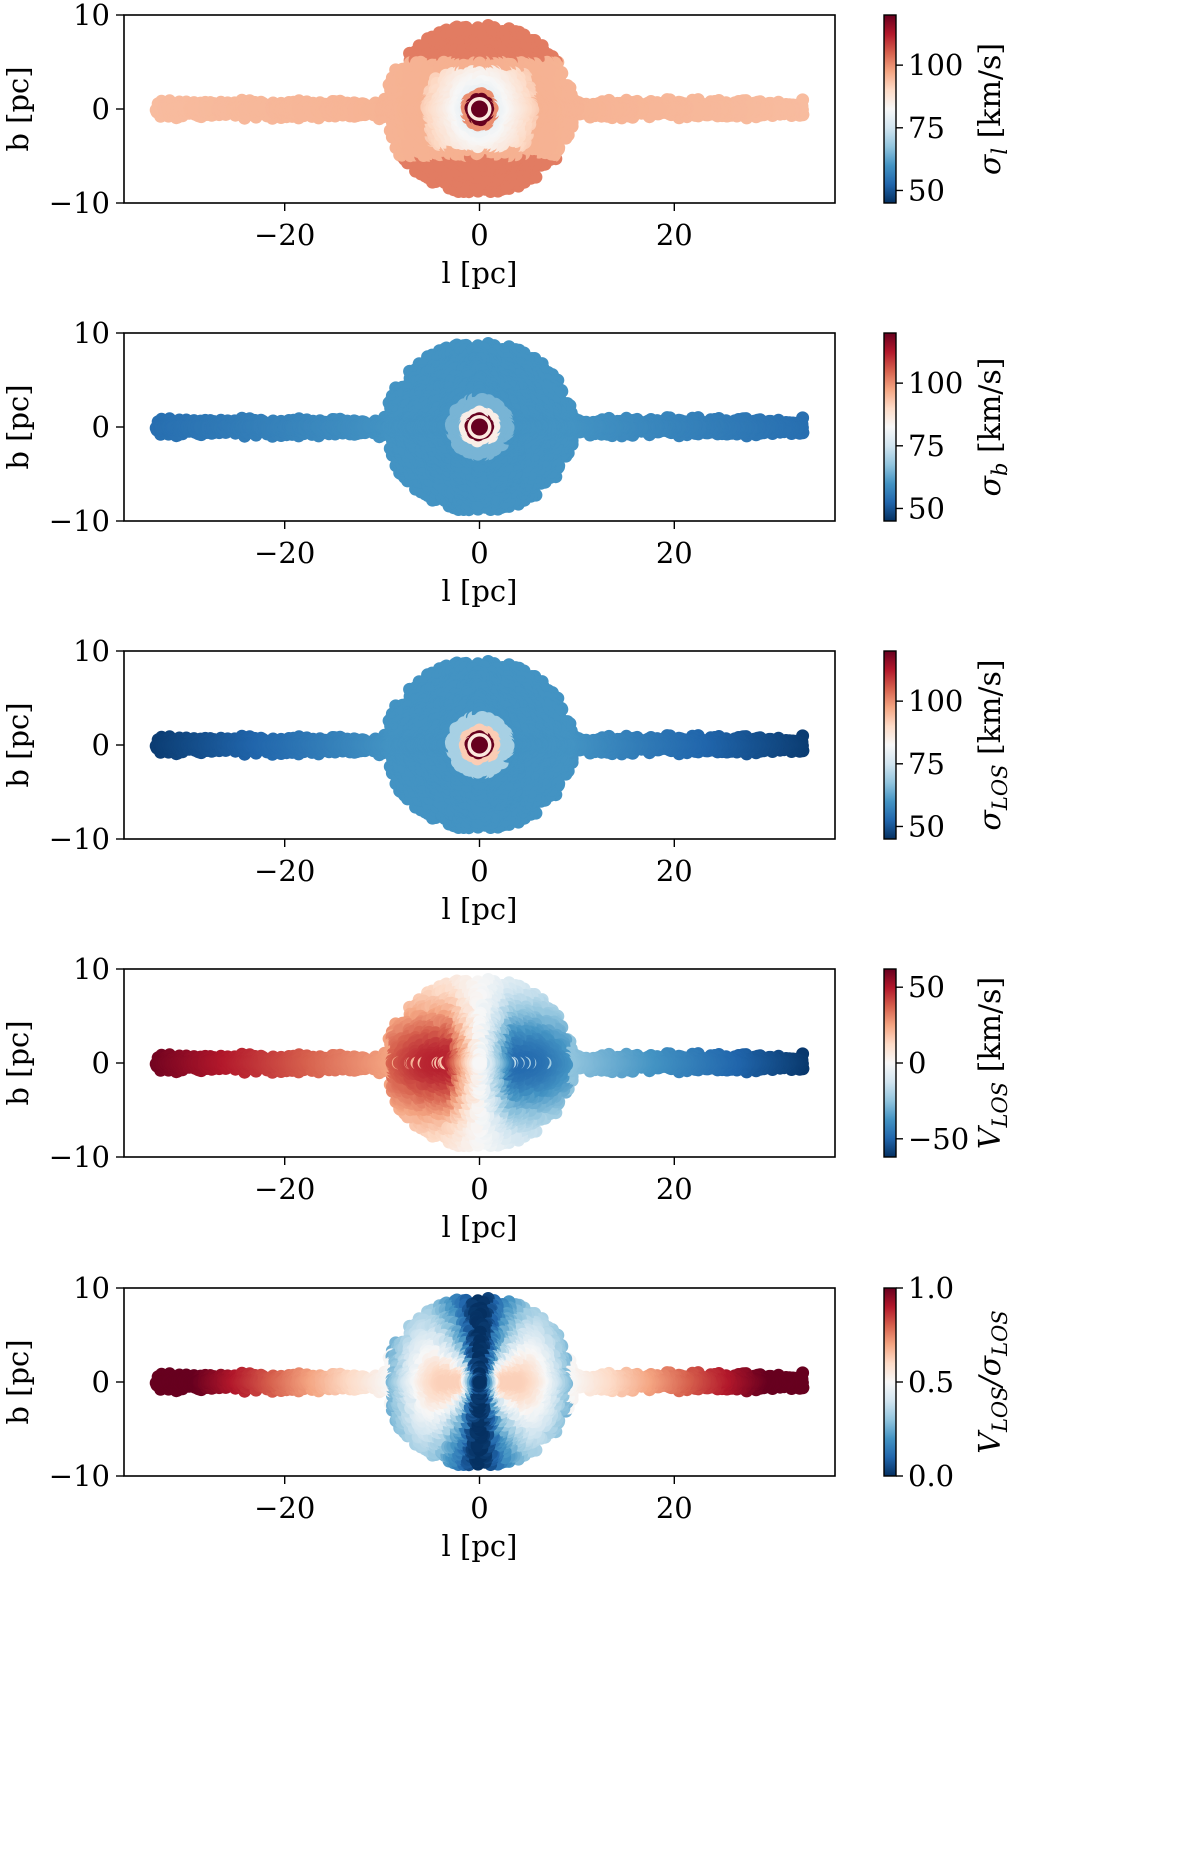  What do you see at coordinates (926, 128) in the screenshot?
I see `colorbar-tick-label: 75` at bounding box center [926, 128].